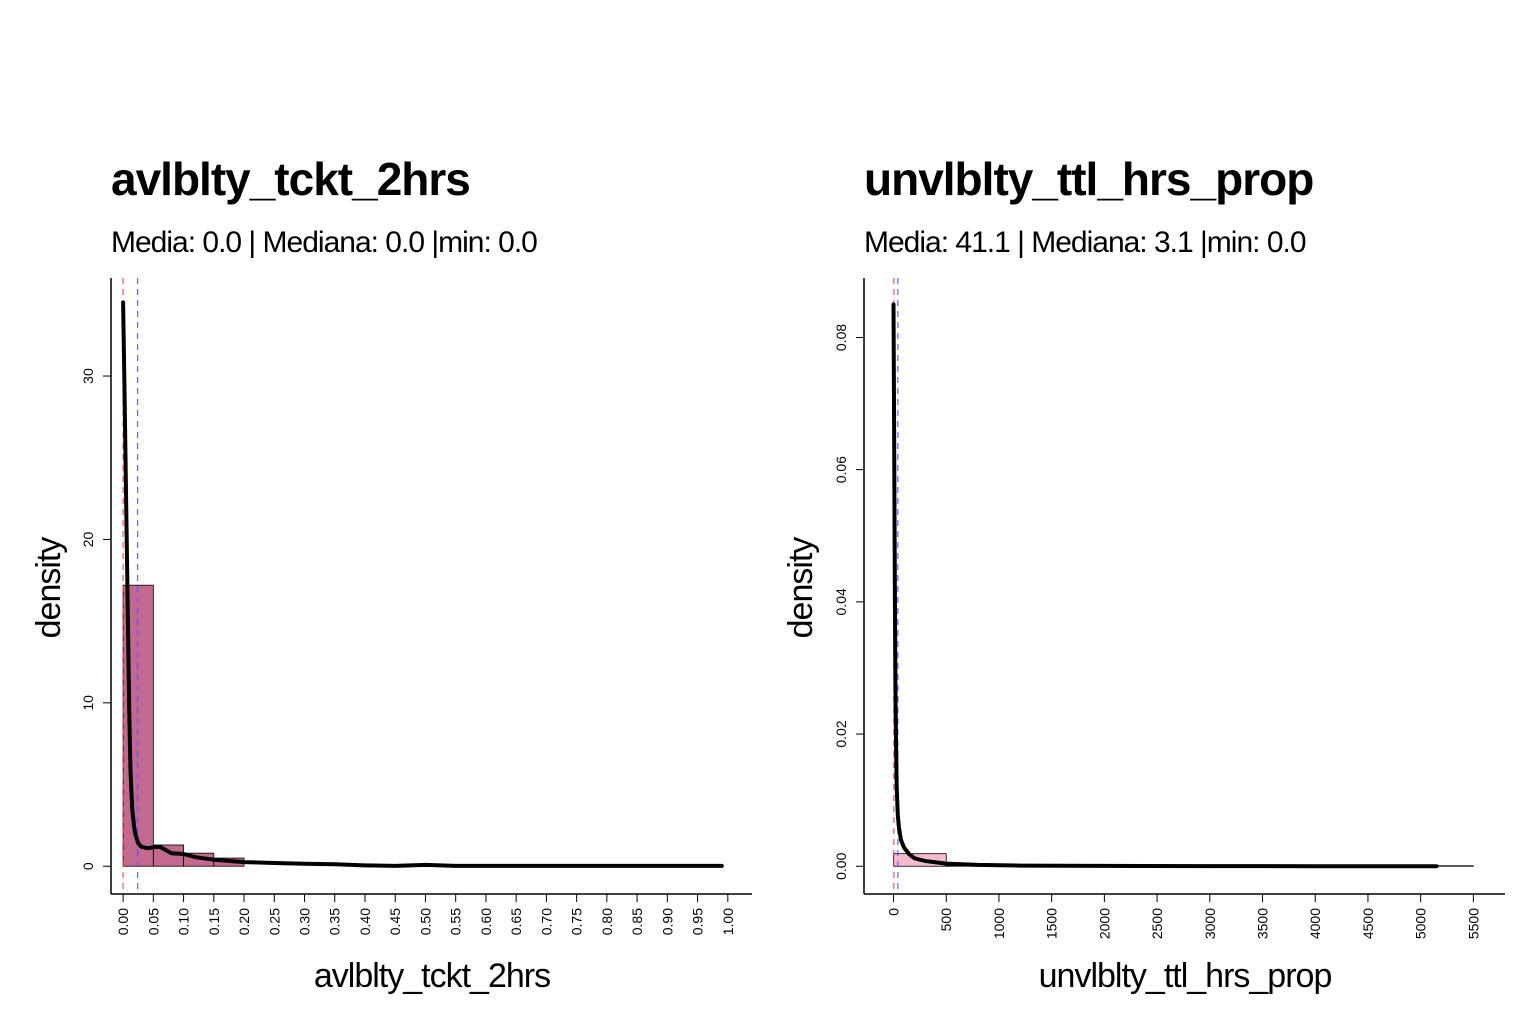 Image resolution: width=1536 pixels, height=1024 pixels. Describe the element at coordinates (274, 921) in the screenshot. I see `x-tick-label: 0.25` at that location.